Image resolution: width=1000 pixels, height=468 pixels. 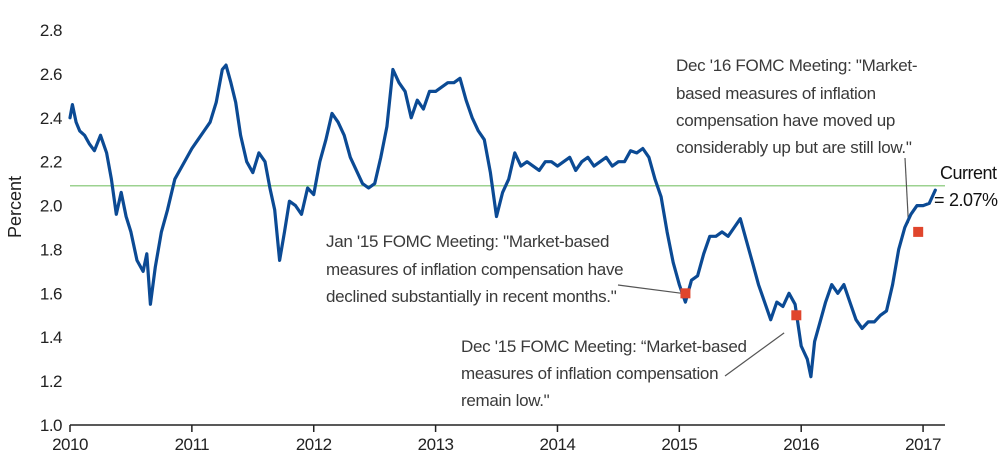 What do you see at coordinates (776, 93) in the screenshot?
I see `annotation-dec-16-line-2: based measures of inflation` at bounding box center [776, 93].